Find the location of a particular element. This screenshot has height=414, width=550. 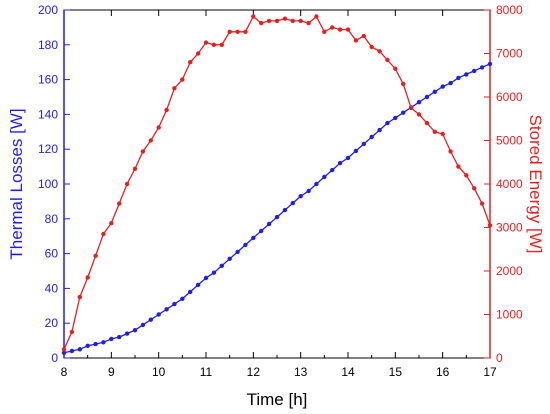

left-y-tick-label: 160 is located at coordinates (48, 80).